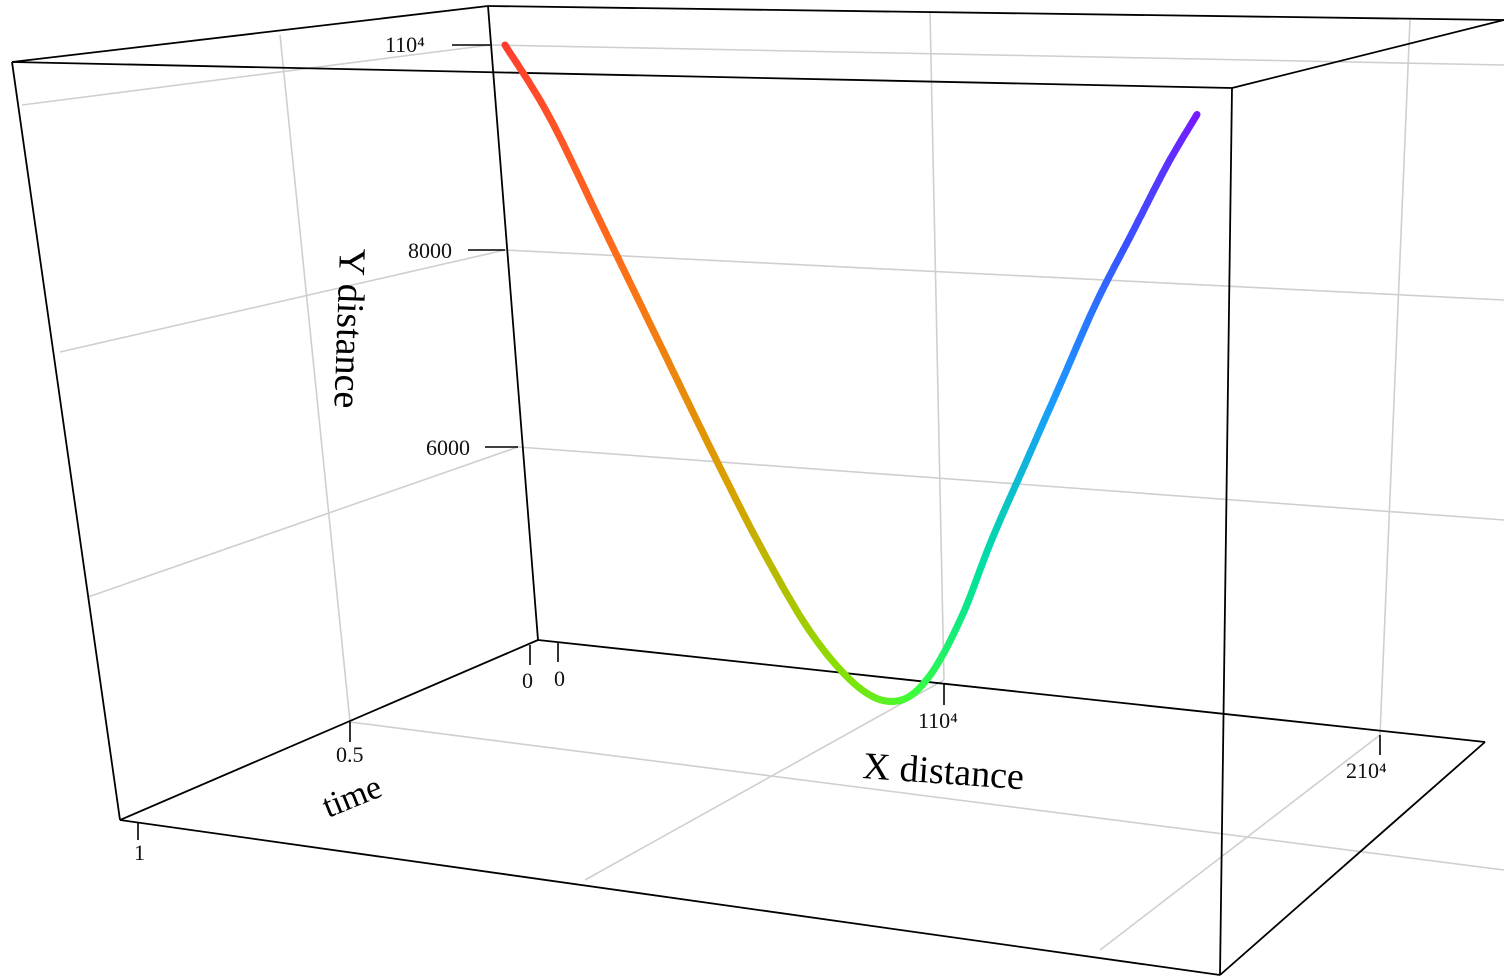 The width and height of the screenshot is (1504, 977). I want to click on time-tick-label: 1, so click(139, 852).